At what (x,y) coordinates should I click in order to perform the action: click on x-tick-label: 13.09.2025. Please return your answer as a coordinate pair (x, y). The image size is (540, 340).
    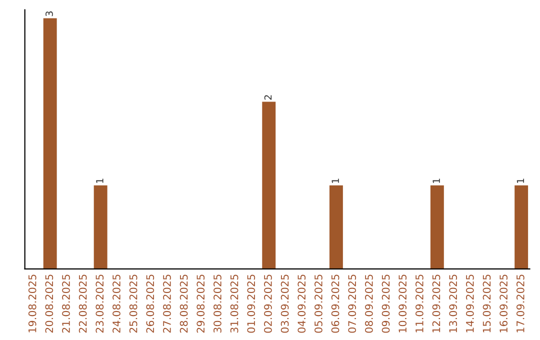
    Looking at the image, I should click on (453, 303).